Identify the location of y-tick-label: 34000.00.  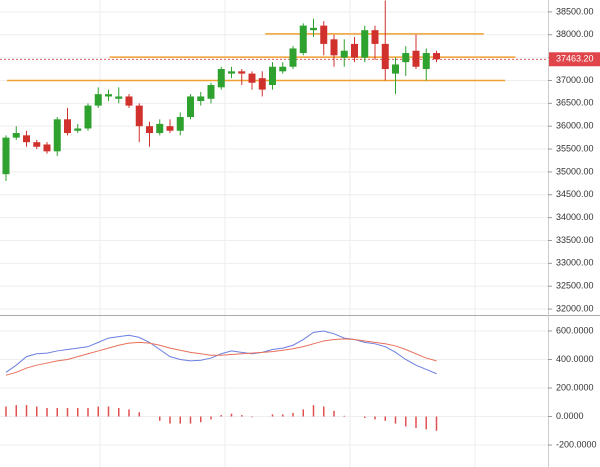
(575, 217).